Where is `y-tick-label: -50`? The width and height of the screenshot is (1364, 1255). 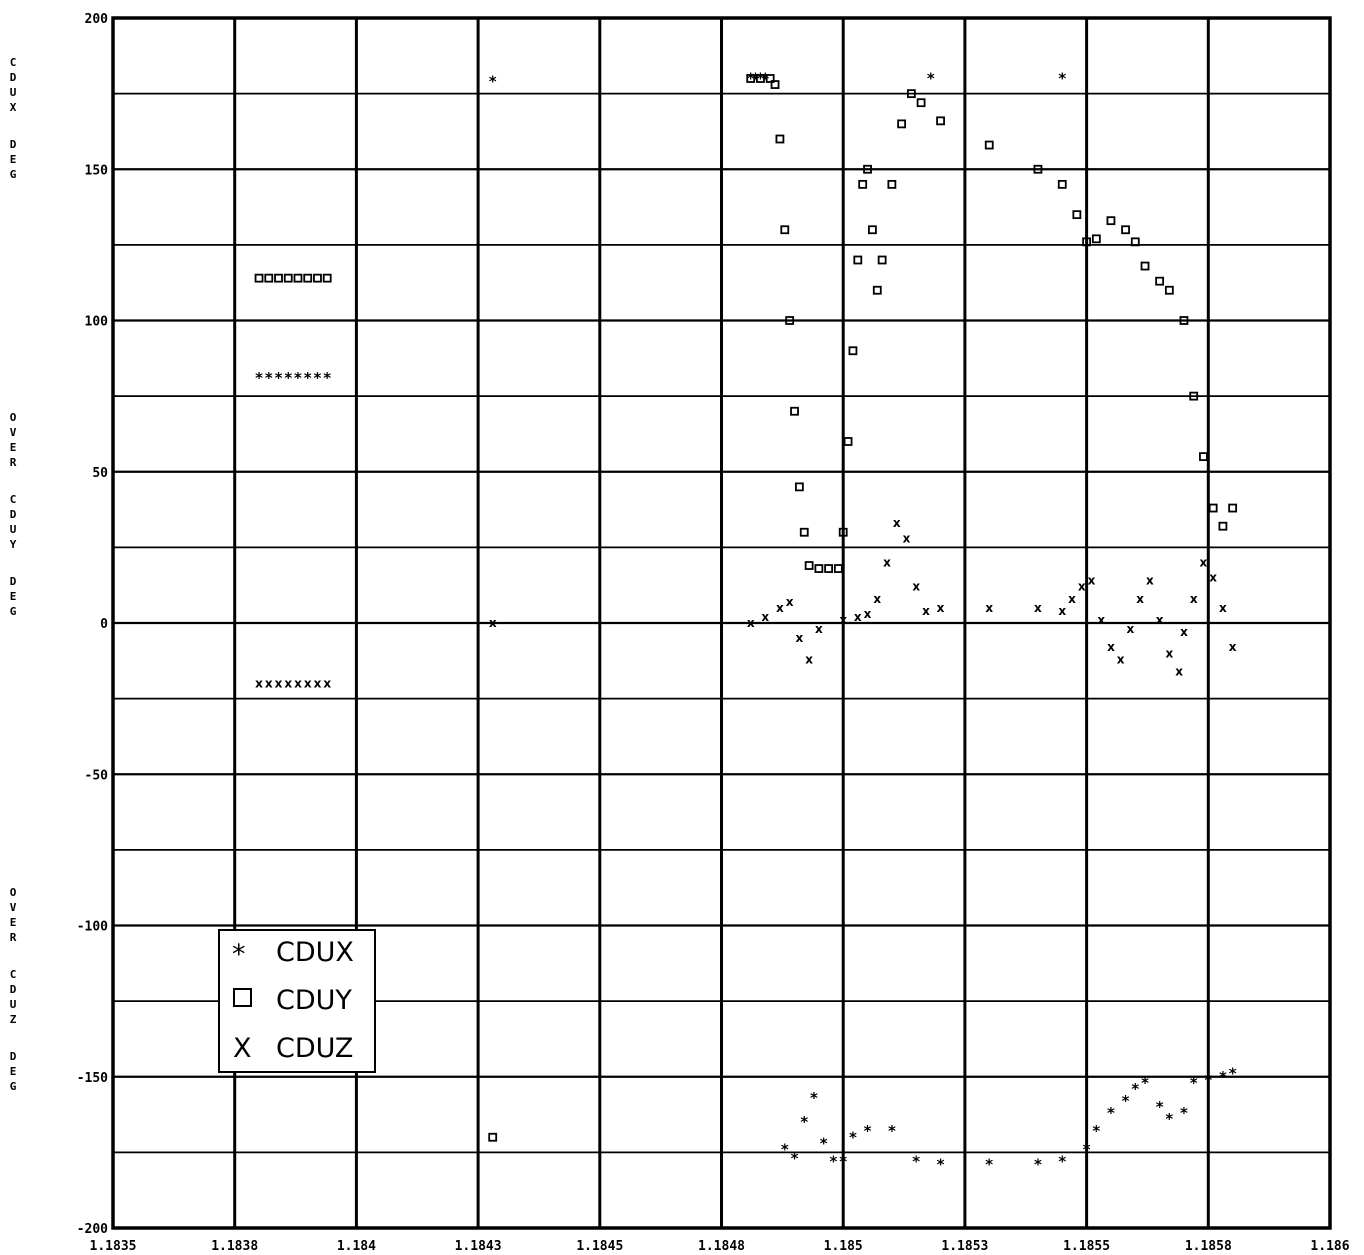
y-tick-label: -50 is located at coordinates (97, 775).